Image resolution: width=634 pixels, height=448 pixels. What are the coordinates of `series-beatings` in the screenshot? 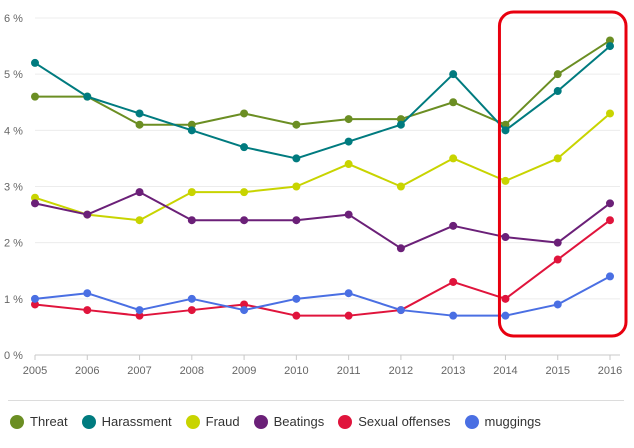 It's located at (322, 220).